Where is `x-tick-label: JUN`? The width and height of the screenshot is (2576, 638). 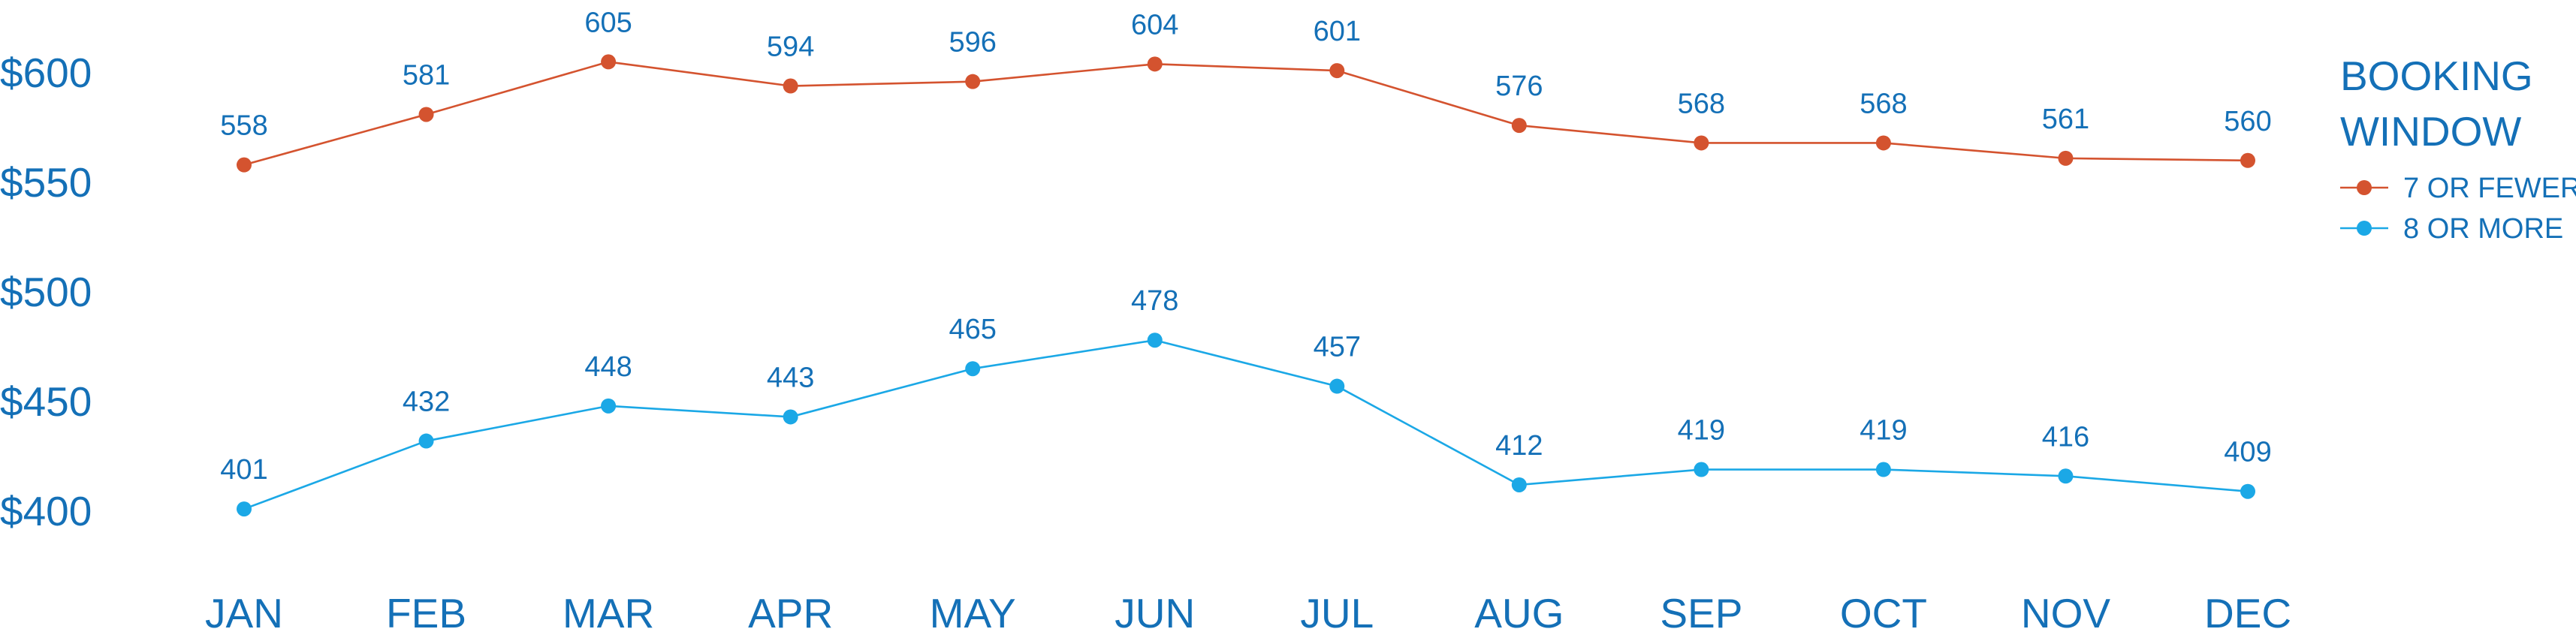 x-tick-label: JUN is located at coordinates (1155, 613).